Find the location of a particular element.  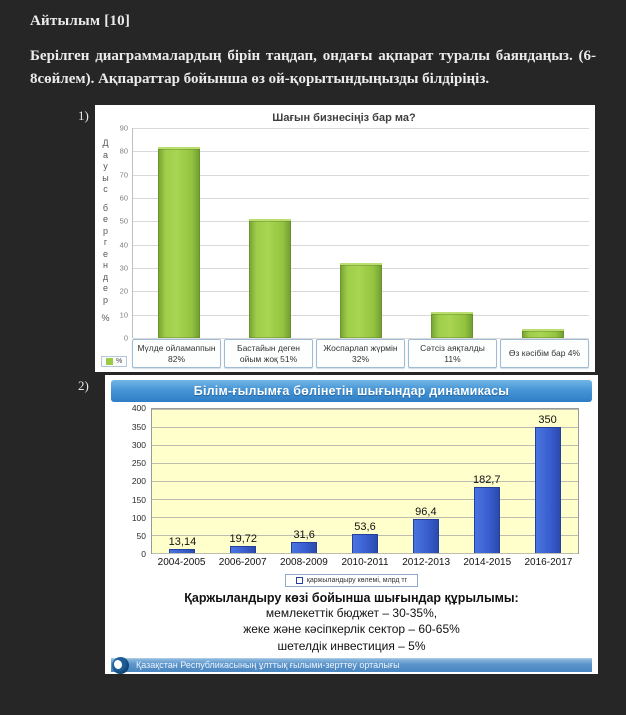

y-tick-label: 100 is located at coordinates (138, 517).